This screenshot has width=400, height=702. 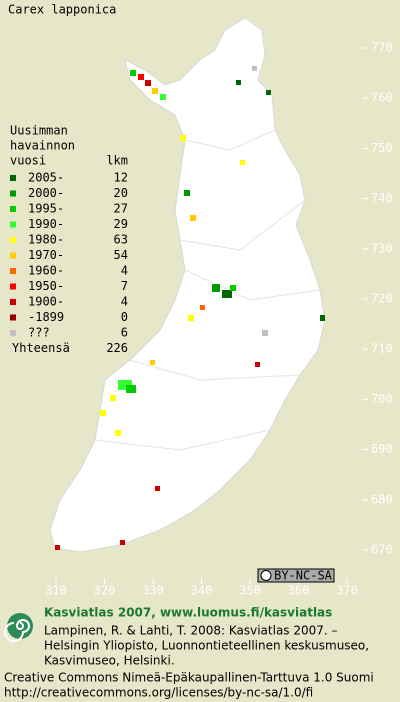 What do you see at coordinates (382, 98) in the screenshot?
I see `y-axis-label: 760` at bounding box center [382, 98].